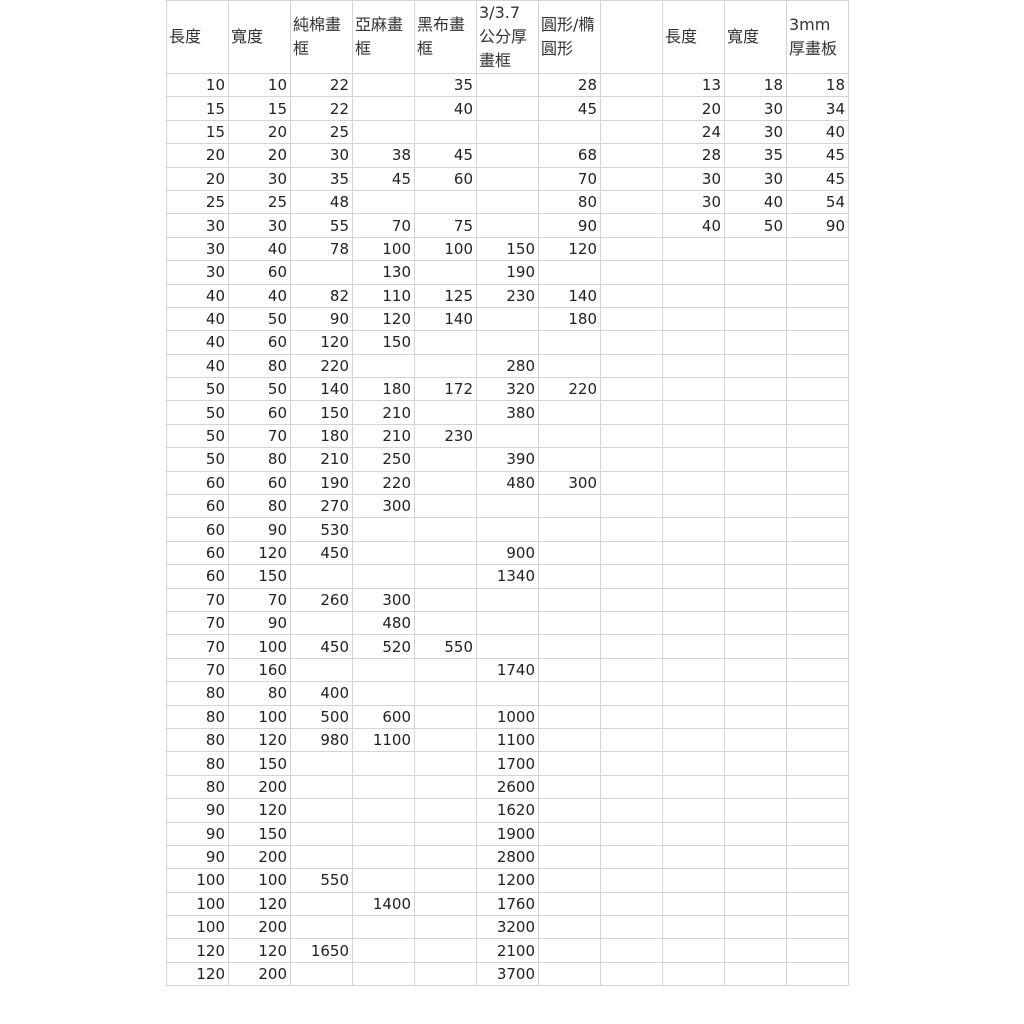  What do you see at coordinates (507, 37) in the screenshot?
I see `header-cell: 3/3.7公分厚畫框` at bounding box center [507, 37].